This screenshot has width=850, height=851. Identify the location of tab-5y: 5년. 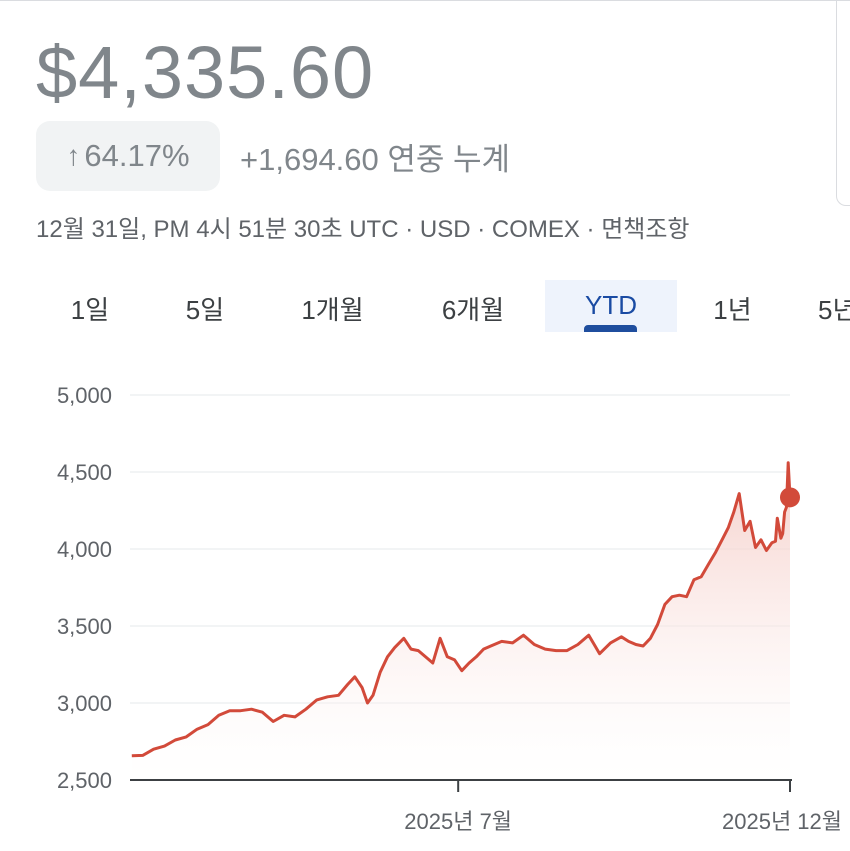
(834, 310).